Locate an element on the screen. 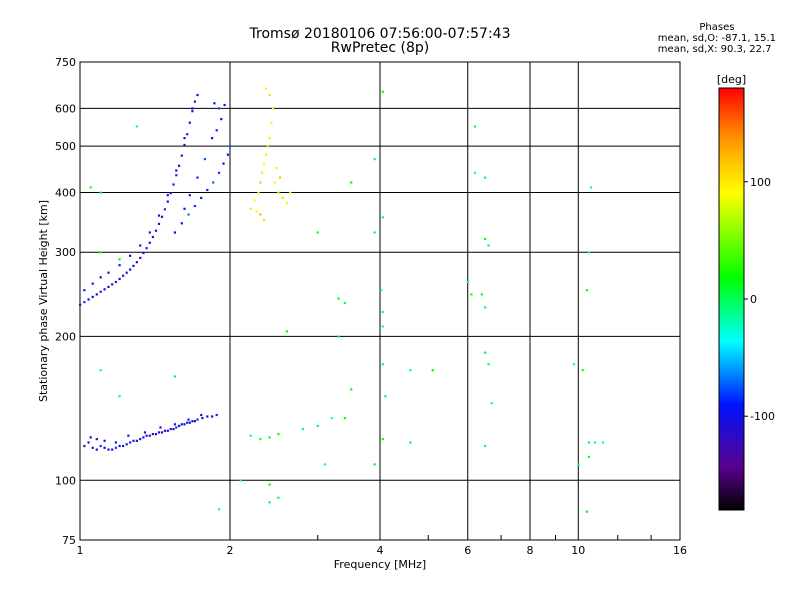  chart-title: Tromsø 20180106 07:56:00-07:57:43 is located at coordinates (380, 34).